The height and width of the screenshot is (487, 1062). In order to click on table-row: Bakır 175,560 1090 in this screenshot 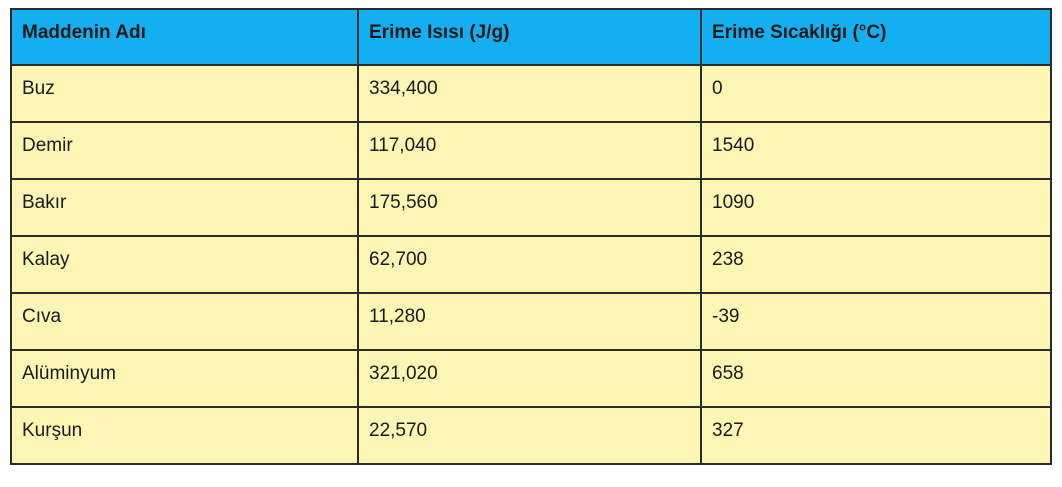, I will do `click(531, 207)`.